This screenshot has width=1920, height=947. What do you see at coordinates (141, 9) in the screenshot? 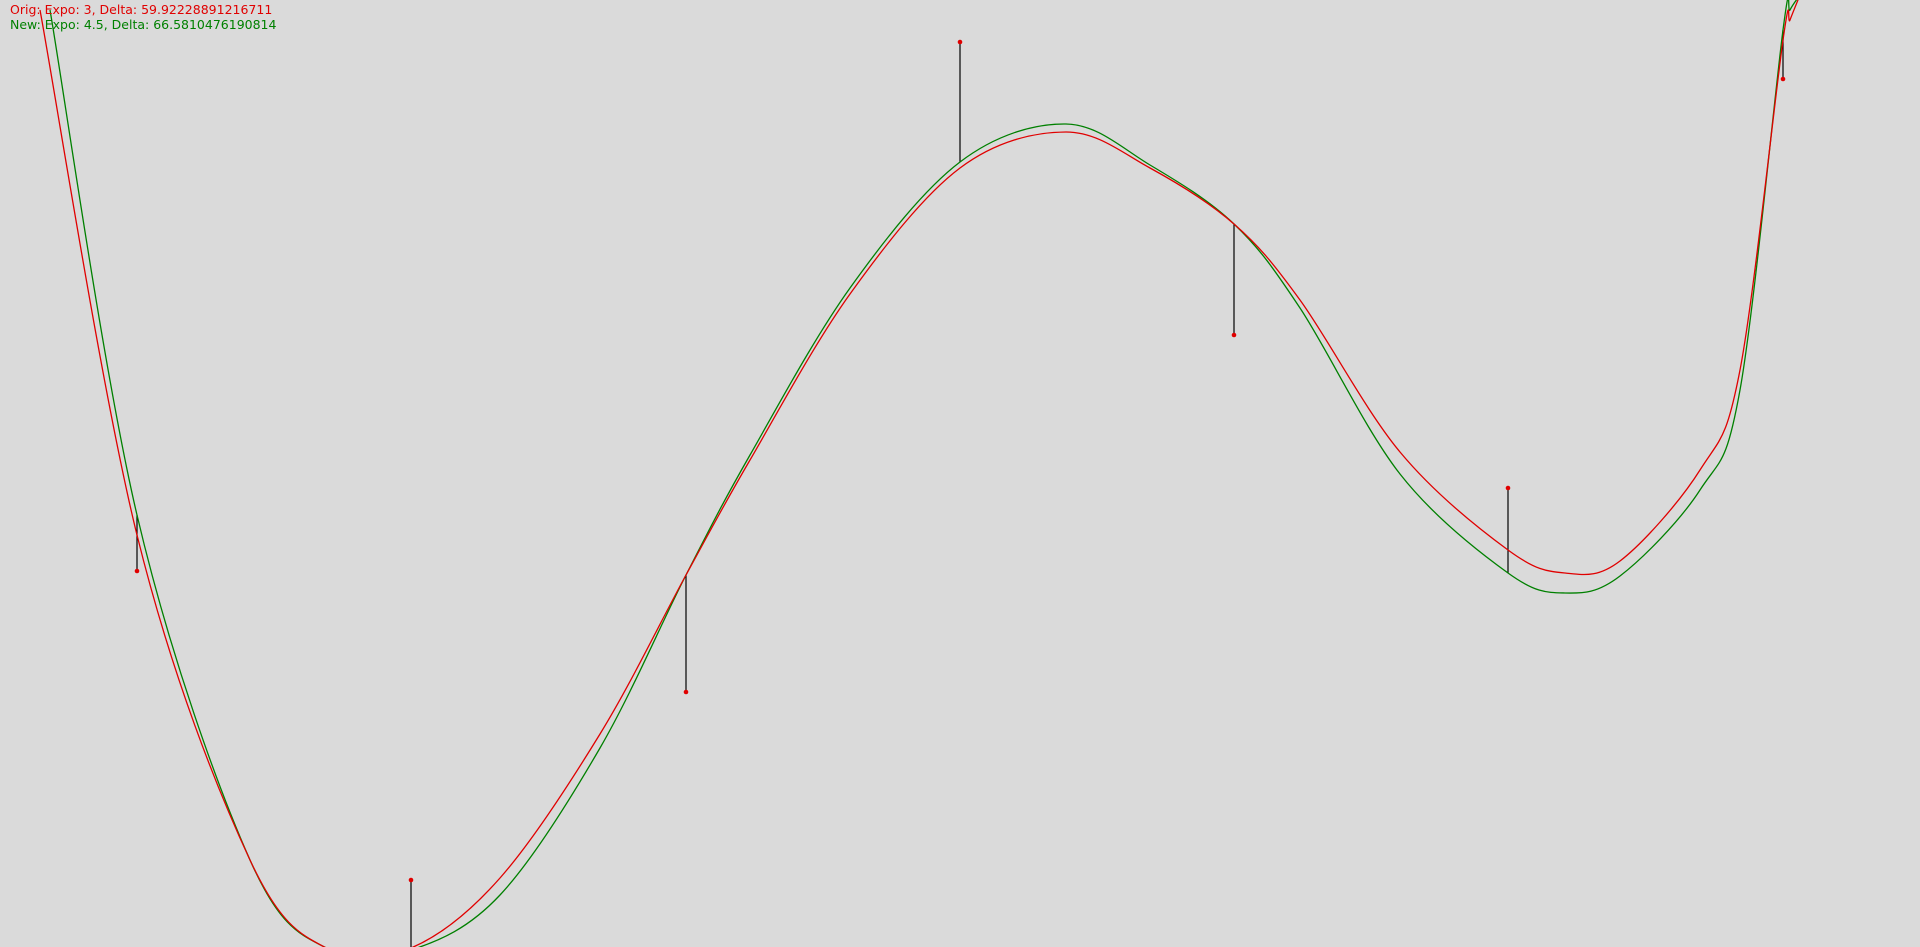
I see `legend-orig-label: Orig: Expo: 3, Delta: 59.92228891216711` at bounding box center [141, 9].